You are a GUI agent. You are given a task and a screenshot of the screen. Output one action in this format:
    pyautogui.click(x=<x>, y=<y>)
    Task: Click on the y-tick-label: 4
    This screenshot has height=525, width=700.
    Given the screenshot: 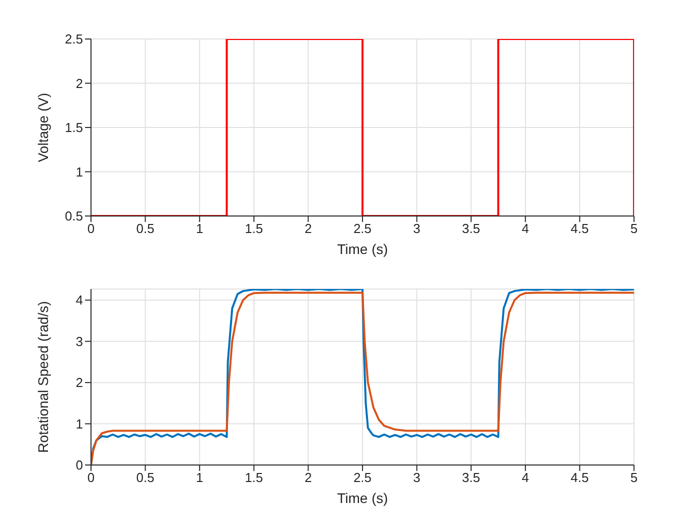 What is the action you would take?
    pyautogui.click(x=79, y=300)
    